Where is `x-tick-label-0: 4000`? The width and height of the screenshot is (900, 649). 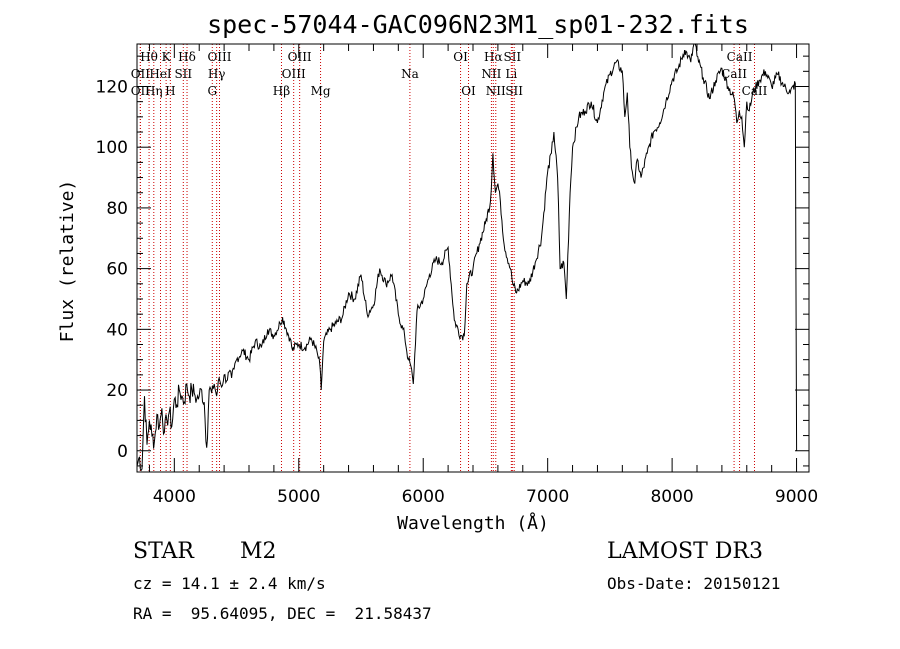
x-tick-label-0: 4000 is located at coordinates (174, 497).